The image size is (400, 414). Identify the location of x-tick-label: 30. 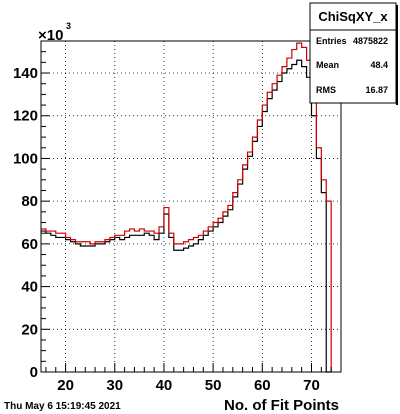
(114, 385).